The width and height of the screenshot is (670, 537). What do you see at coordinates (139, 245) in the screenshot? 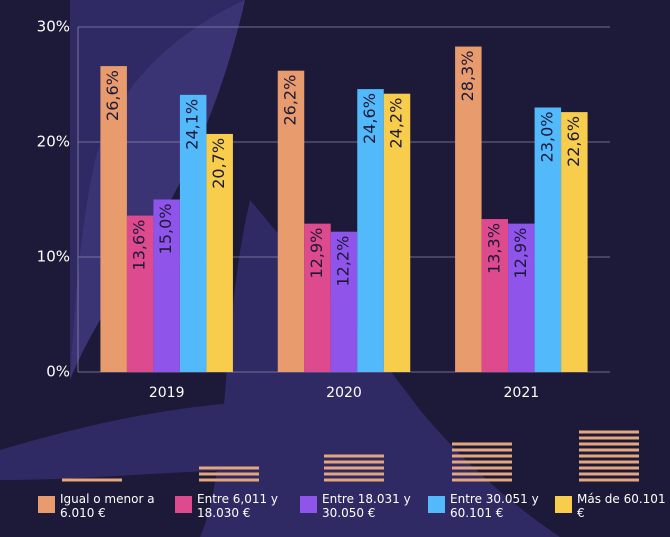
I see `value-label: 13,6%` at bounding box center [139, 245].